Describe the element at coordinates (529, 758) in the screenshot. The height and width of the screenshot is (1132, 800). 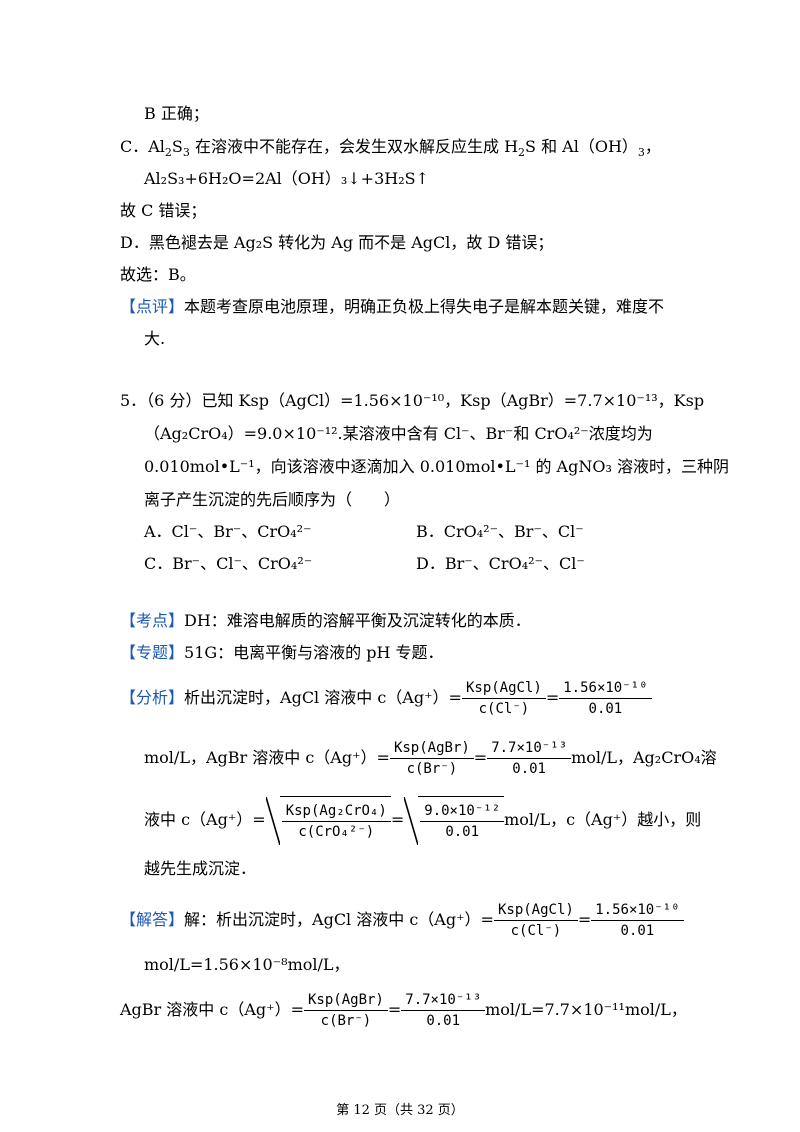
I see `fraction-agbr-value: 7.7×10⁻¹³ 0.01` at that location.